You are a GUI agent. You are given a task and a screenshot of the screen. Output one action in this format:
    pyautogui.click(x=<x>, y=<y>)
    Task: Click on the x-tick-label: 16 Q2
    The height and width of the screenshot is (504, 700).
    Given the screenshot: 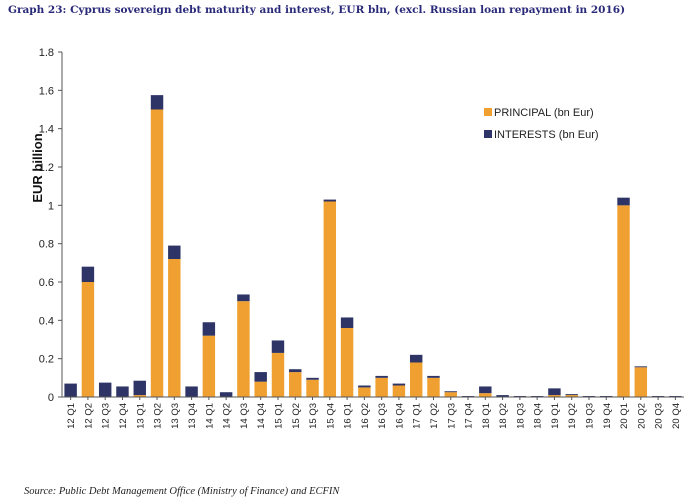 What is the action you would take?
    pyautogui.click(x=365, y=416)
    